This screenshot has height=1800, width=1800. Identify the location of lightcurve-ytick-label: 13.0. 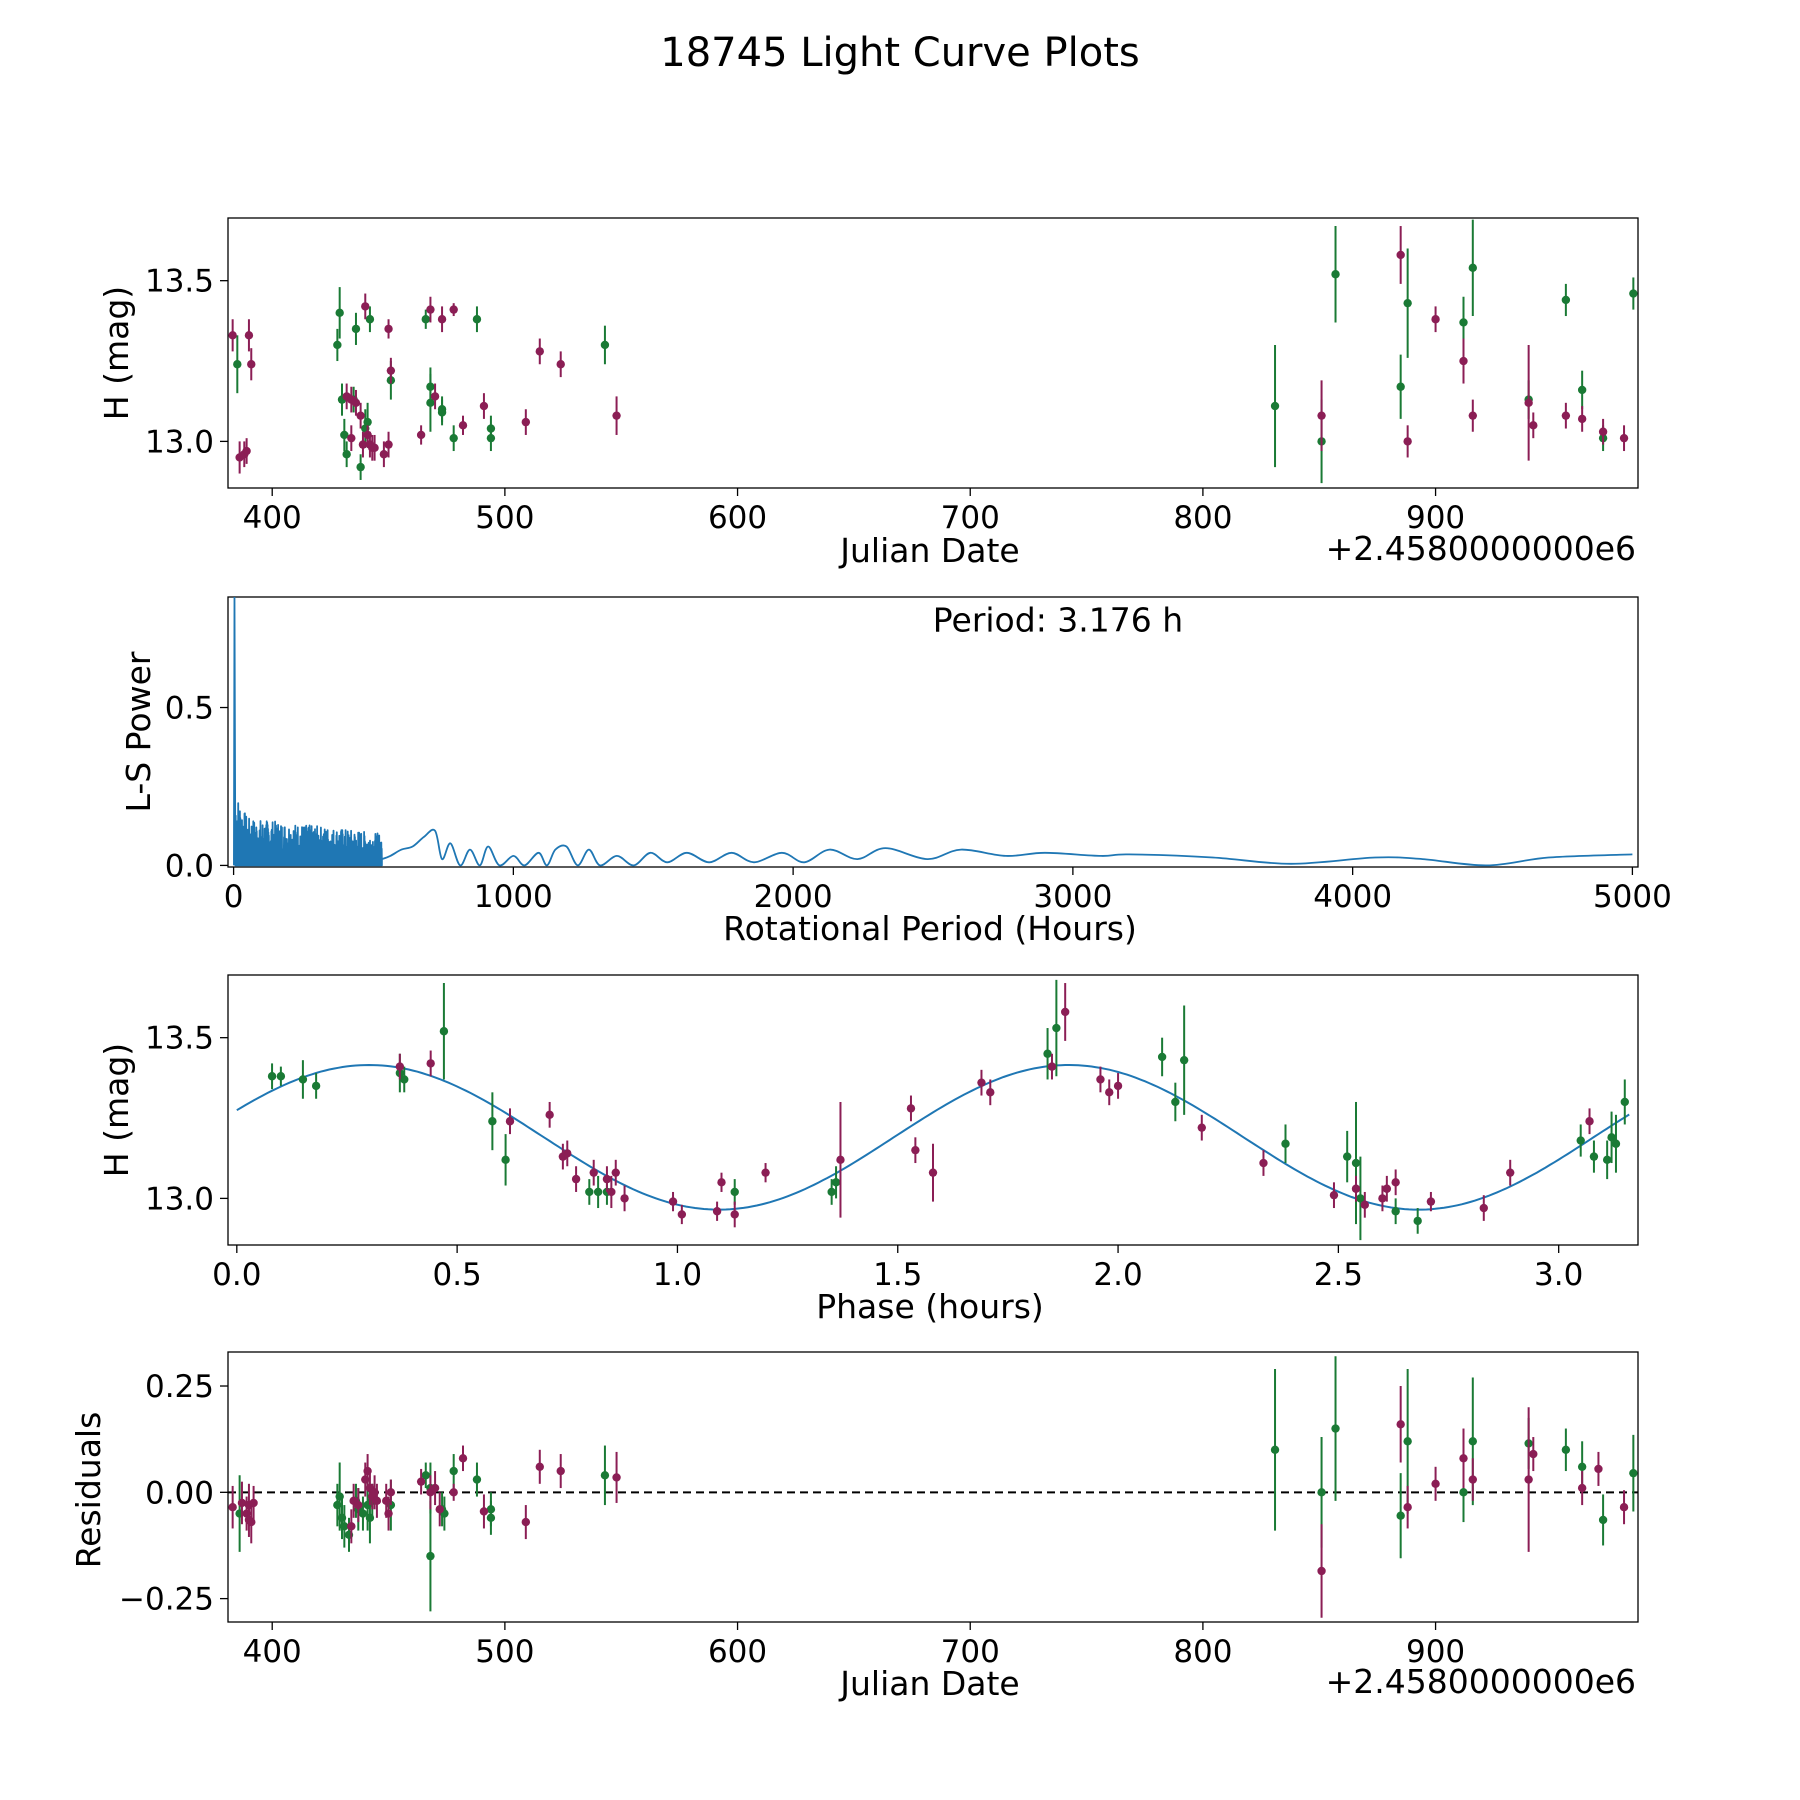
(179, 442).